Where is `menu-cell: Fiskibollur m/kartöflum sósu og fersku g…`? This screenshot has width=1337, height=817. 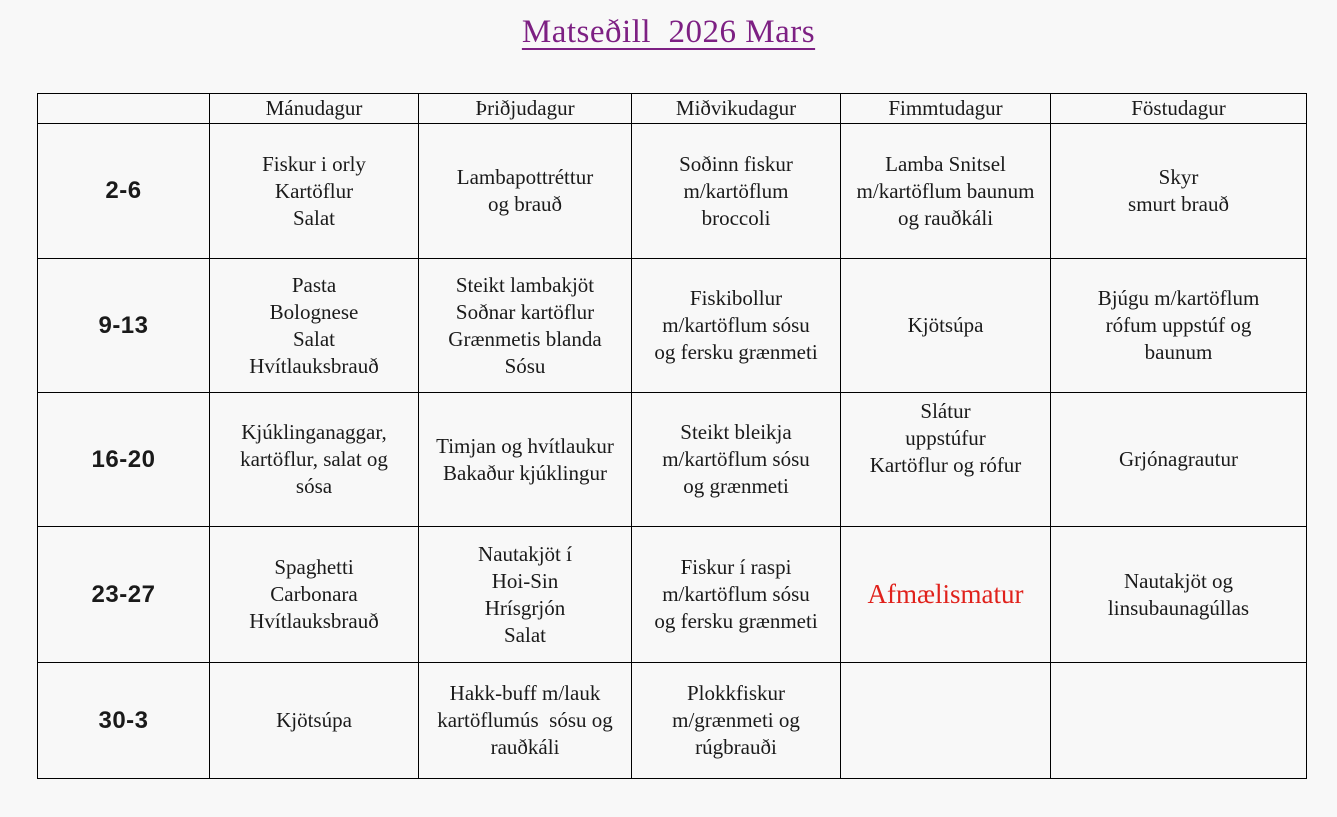
menu-cell: Fiskibollur m/kartöflum sósu og fersku g… is located at coordinates (736, 325).